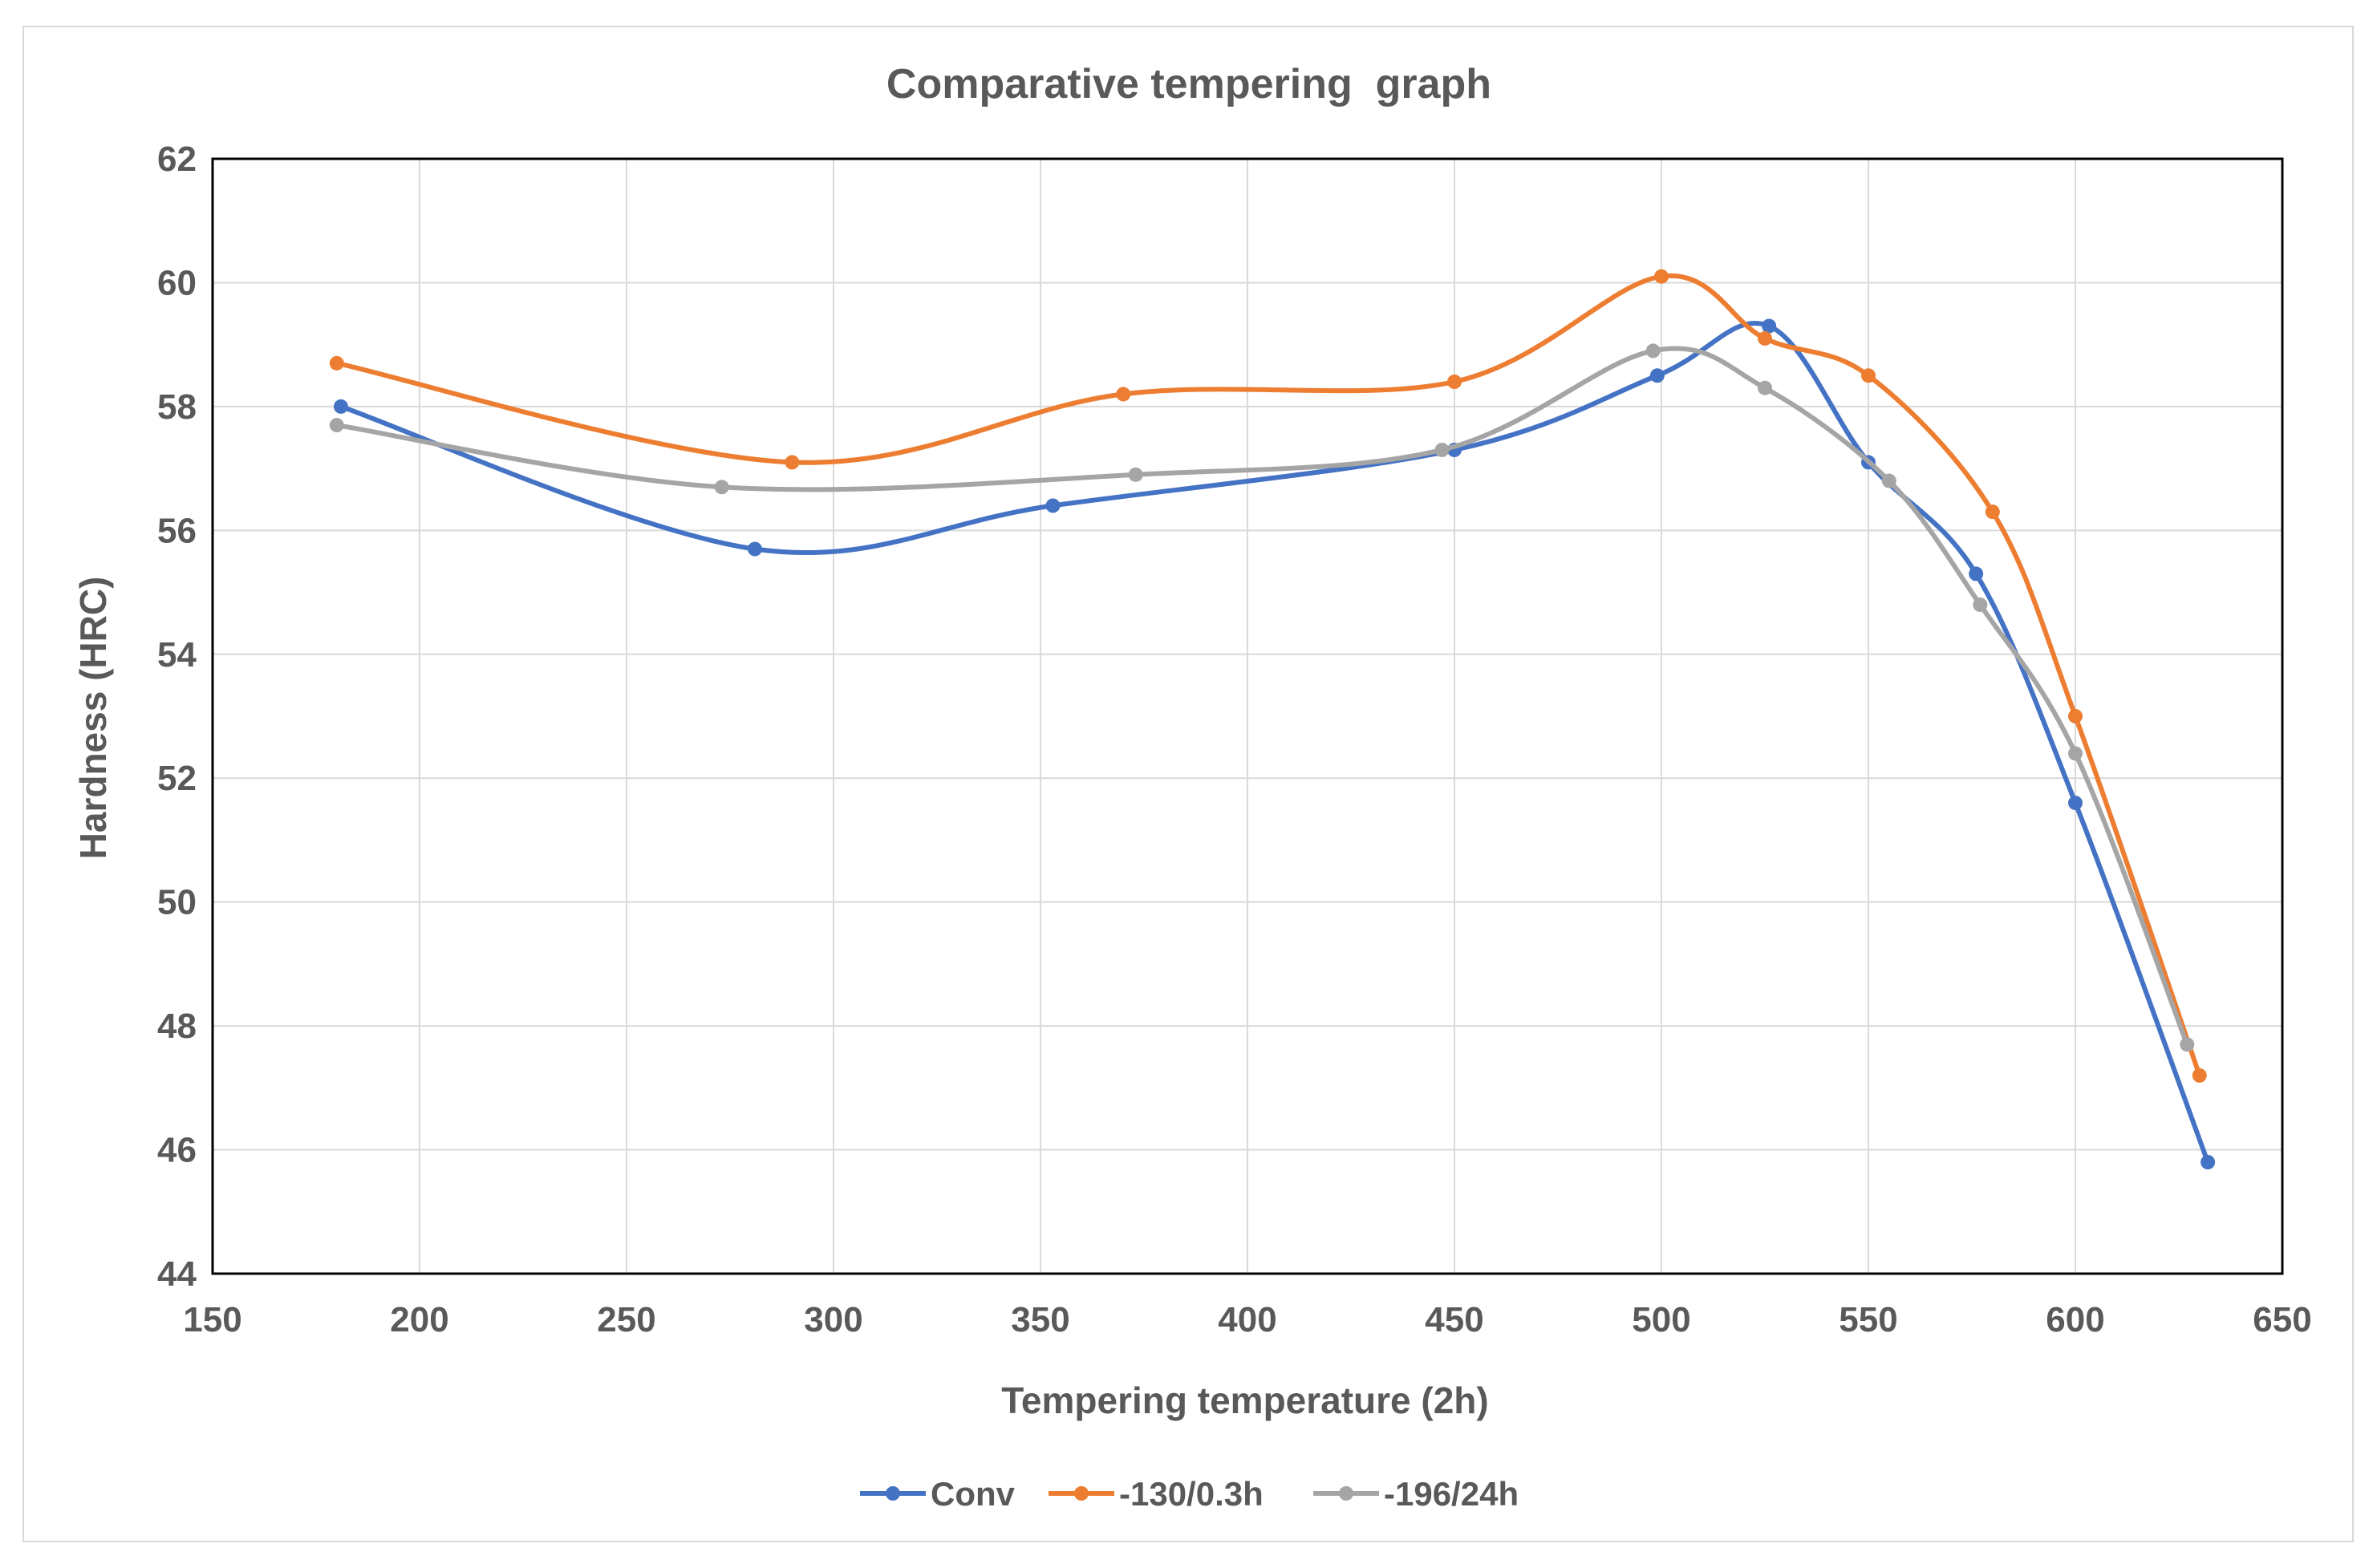  I want to click on x-tick-label: 200, so click(419, 1319).